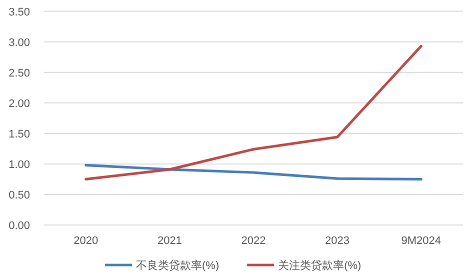 The width and height of the screenshot is (470, 280). What do you see at coordinates (86, 241) in the screenshot?
I see `x-tick-label: 2020` at bounding box center [86, 241].